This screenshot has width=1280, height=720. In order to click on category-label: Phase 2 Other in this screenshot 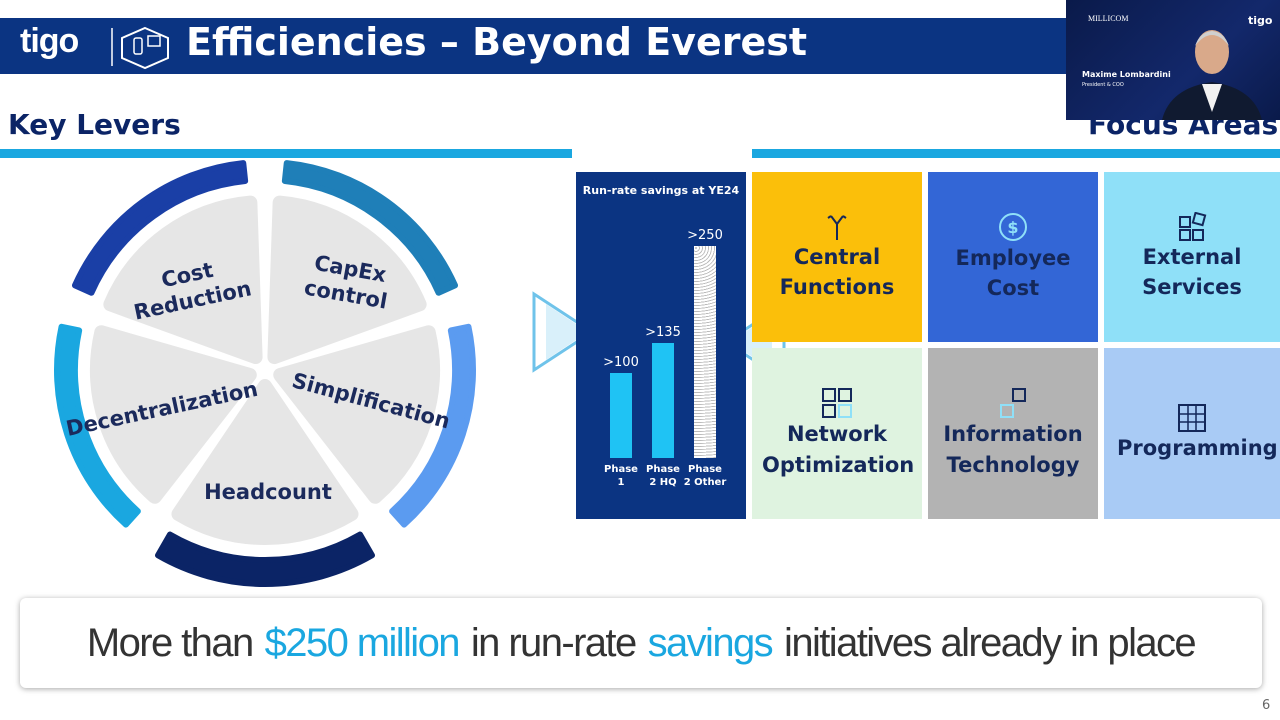, I will do `click(705, 476)`.